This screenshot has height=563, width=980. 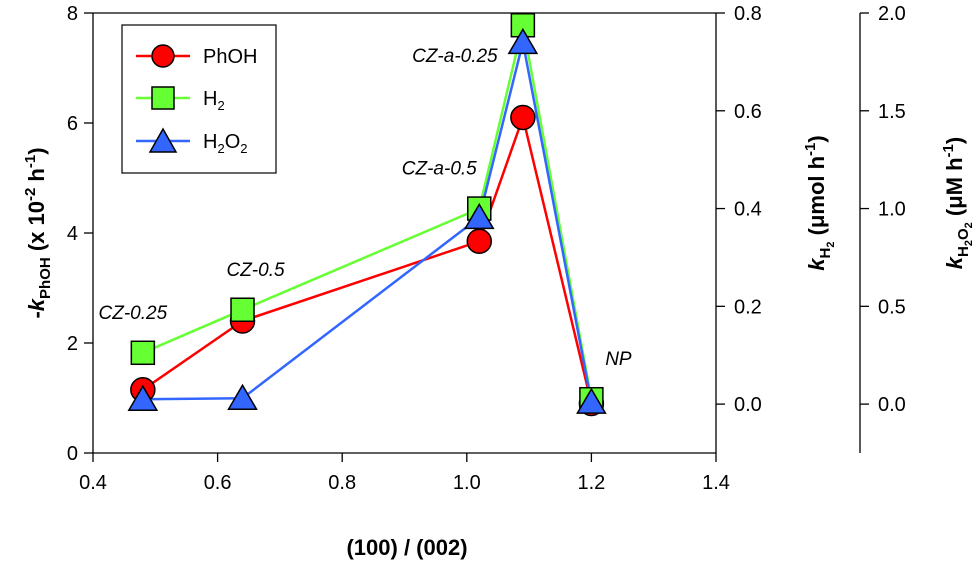 What do you see at coordinates (819, 202) in the screenshot?
I see `y-axis-title-right-h2: kH2 (μmol h-1)` at bounding box center [819, 202].